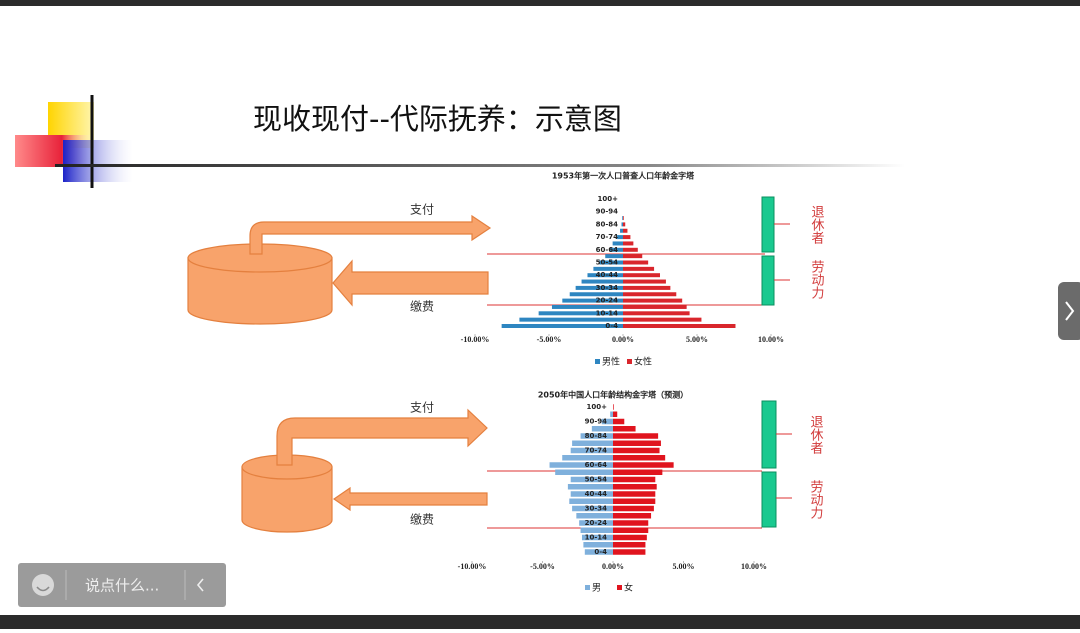 Image resolution: width=1080 pixels, height=633 pixels. What do you see at coordinates (410, 499) in the screenshot?
I see `contribute-arrow` at bounding box center [410, 499].